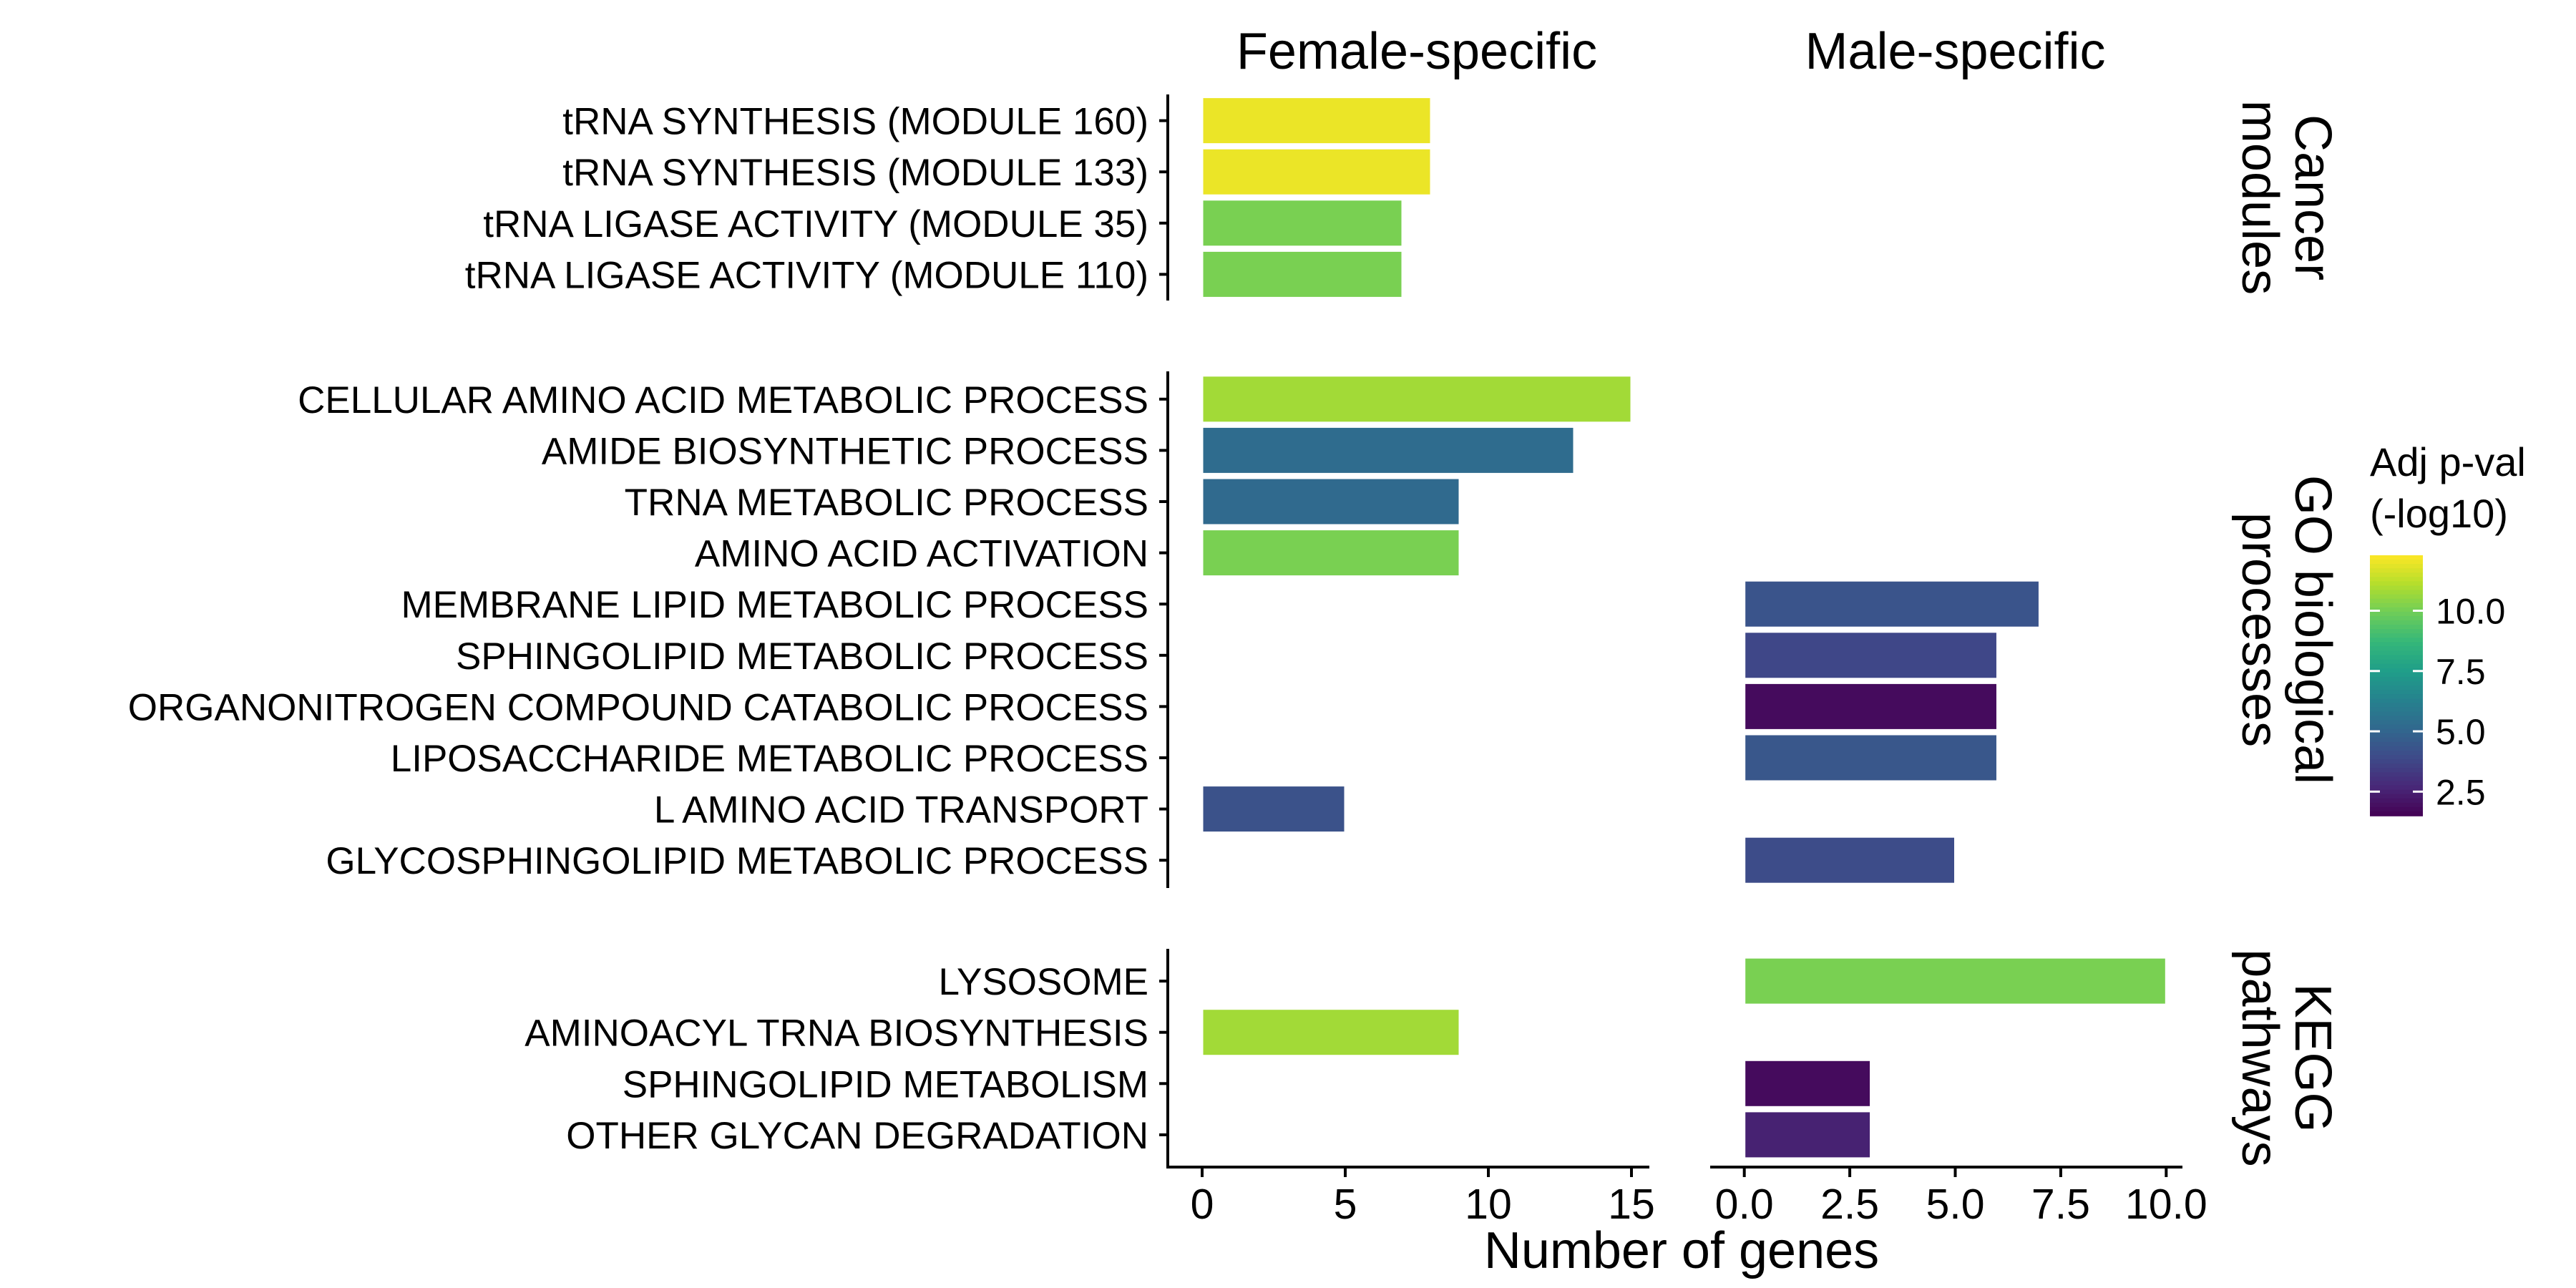 This screenshot has height=1288, width=2576. Describe the element at coordinates (769, 759) in the screenshot. I see `row-label: LIPOSACCHARIDE METABOLIC PROCESS` at that location.